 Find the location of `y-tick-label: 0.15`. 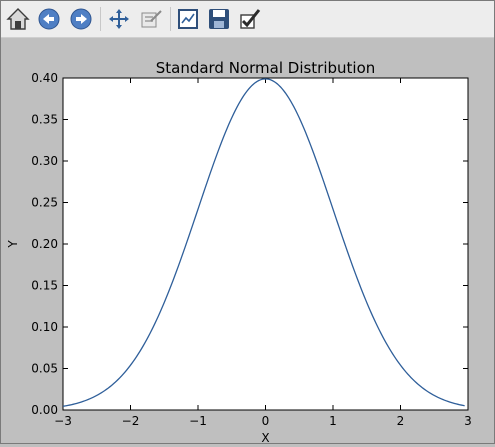

y-tick-label: 0.15 is located at coordinates (44, 286).